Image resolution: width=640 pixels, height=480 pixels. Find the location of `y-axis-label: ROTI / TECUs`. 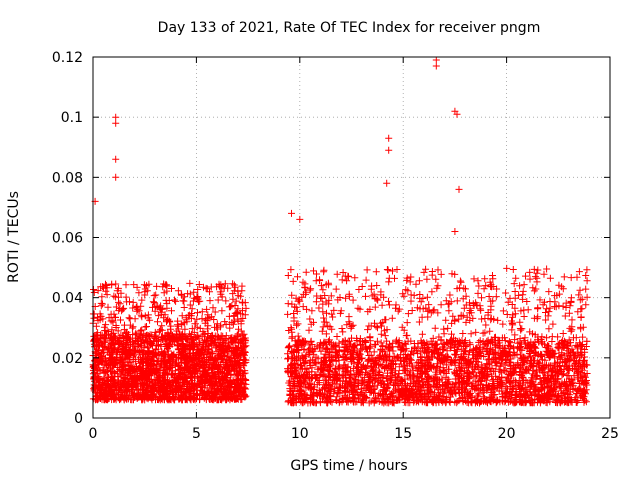

y-axis-label: ROTI / TECUs is located at coordinates (14, 237).